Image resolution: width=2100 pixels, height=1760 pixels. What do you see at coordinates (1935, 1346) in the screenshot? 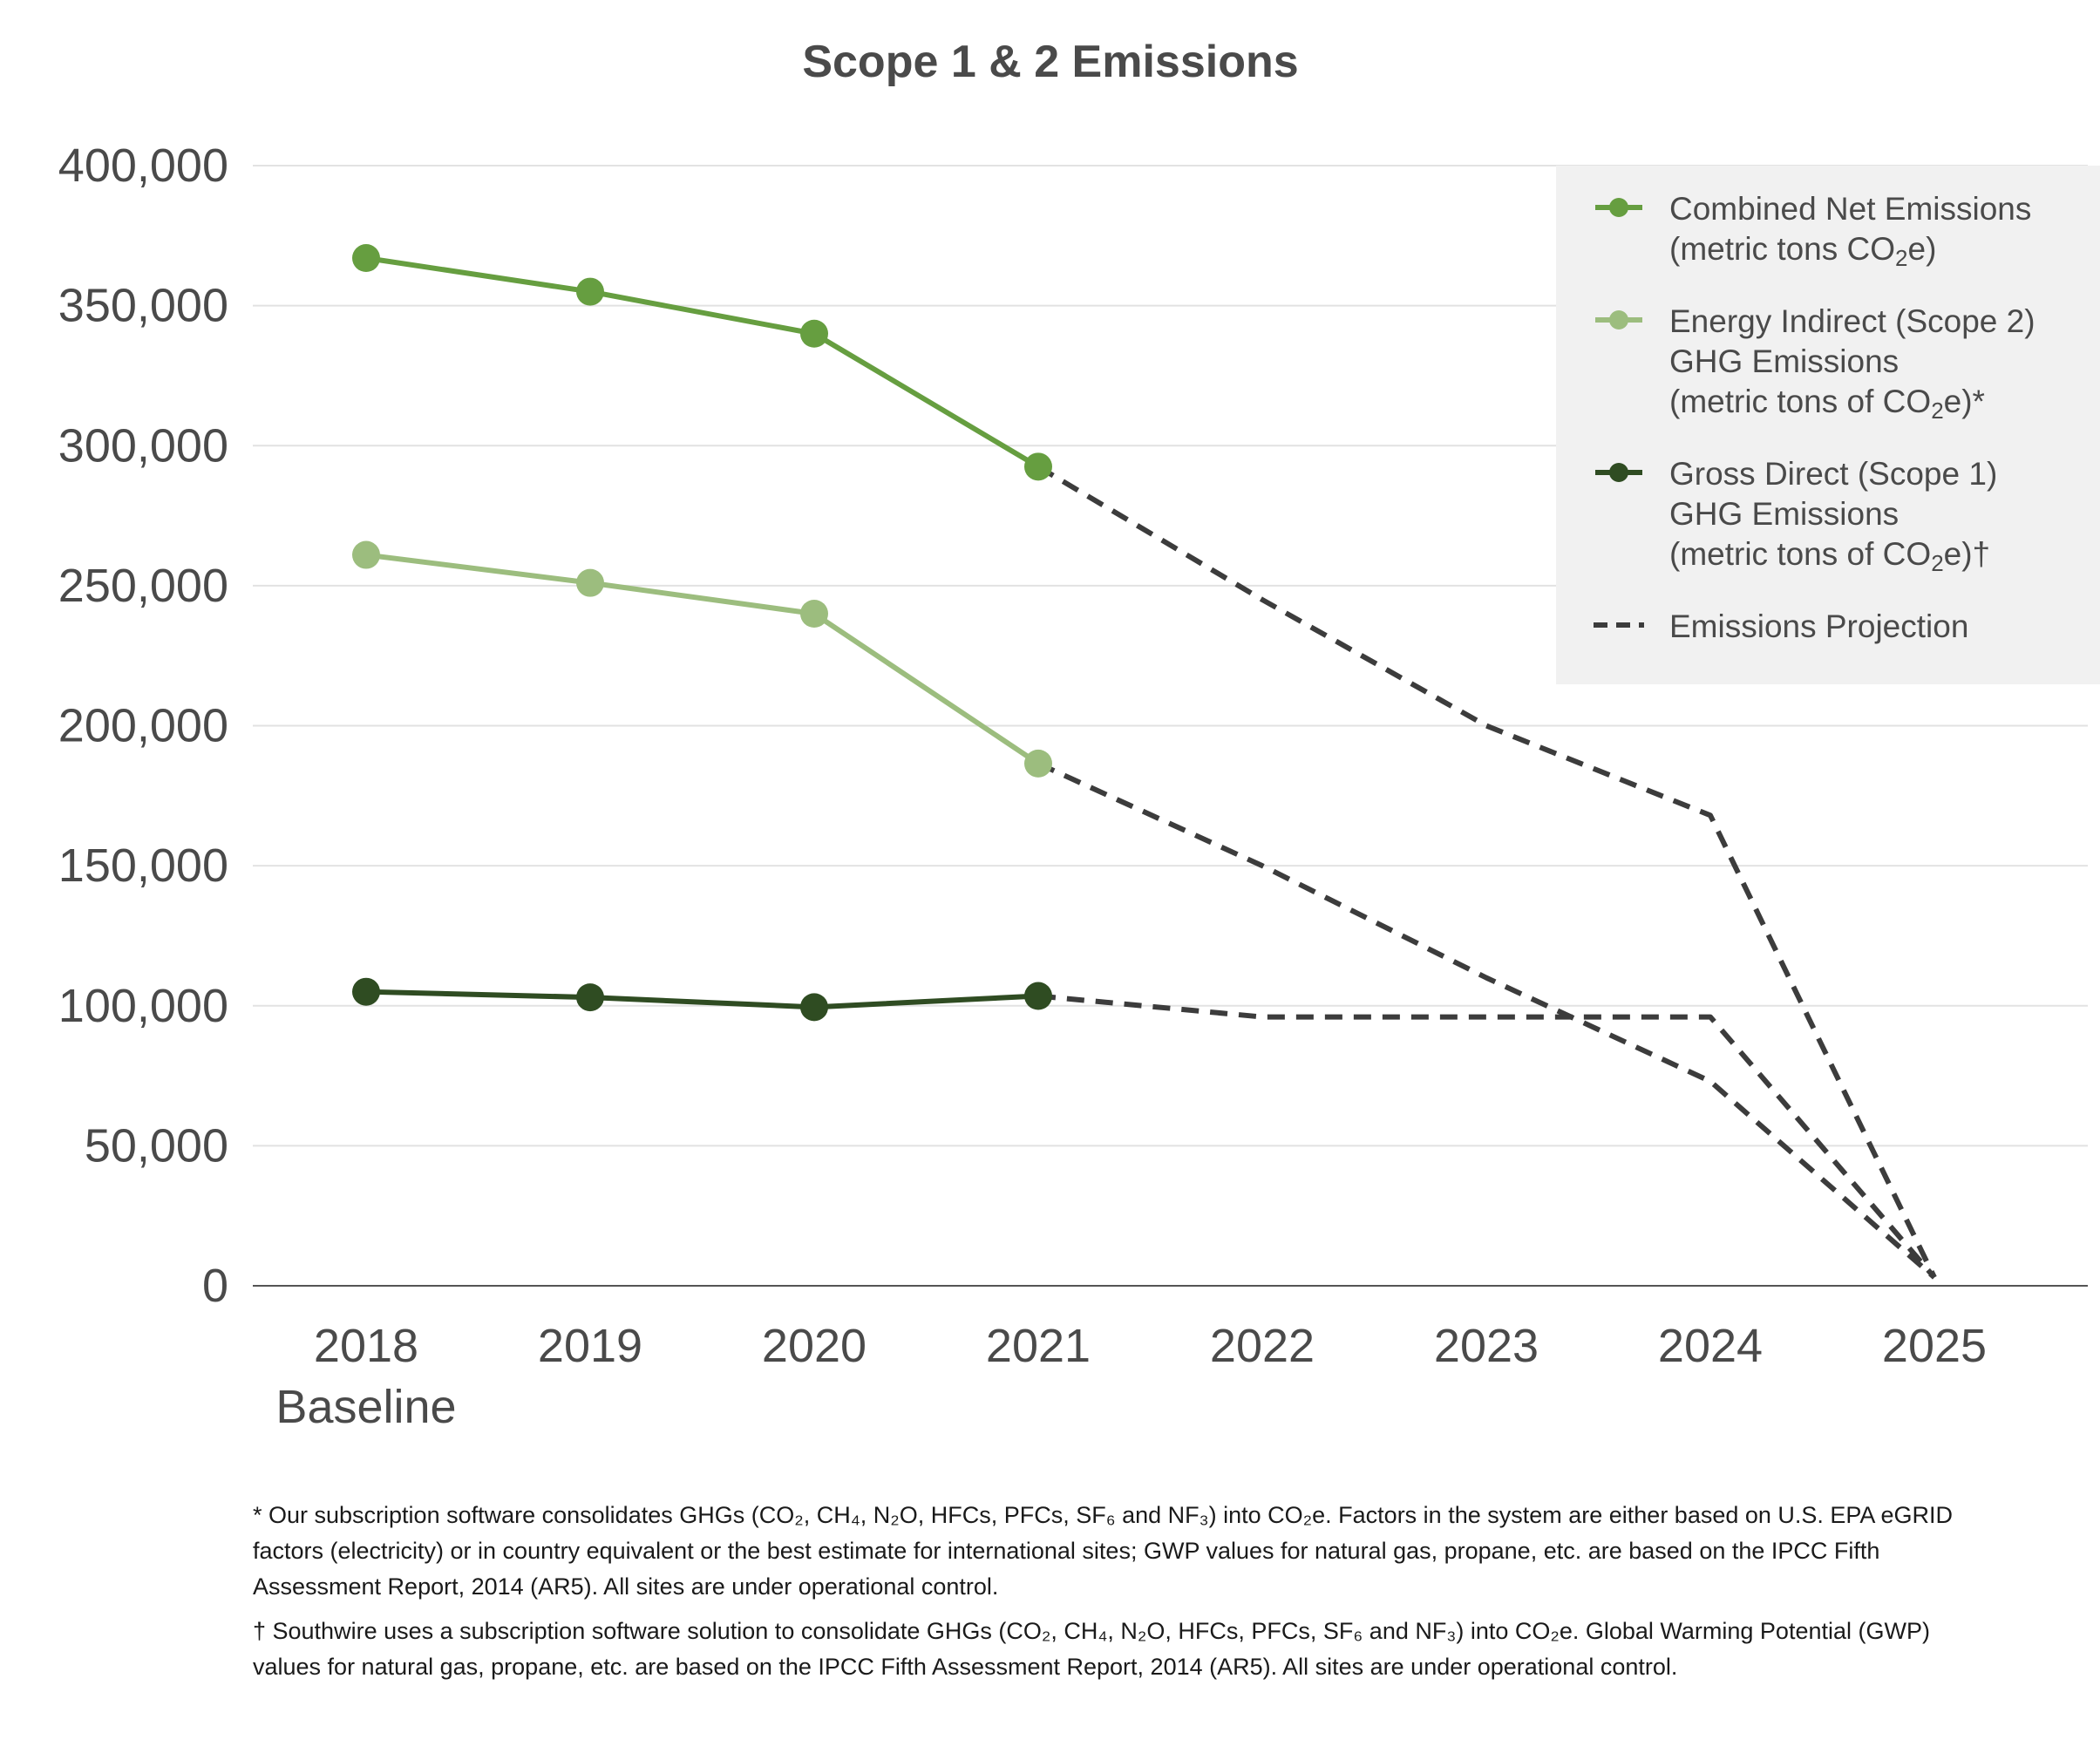
I see `x-tick-label: 2025` at bounding box center [1935, 1346].